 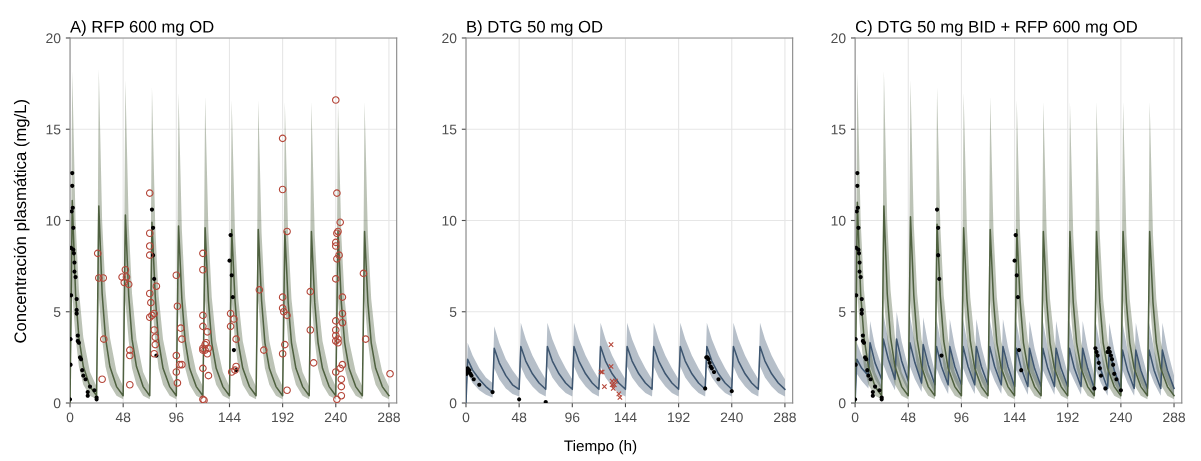 I want to click on y-axis-title: Concentración plasmática (mg/L), so click(x=21, y=221).